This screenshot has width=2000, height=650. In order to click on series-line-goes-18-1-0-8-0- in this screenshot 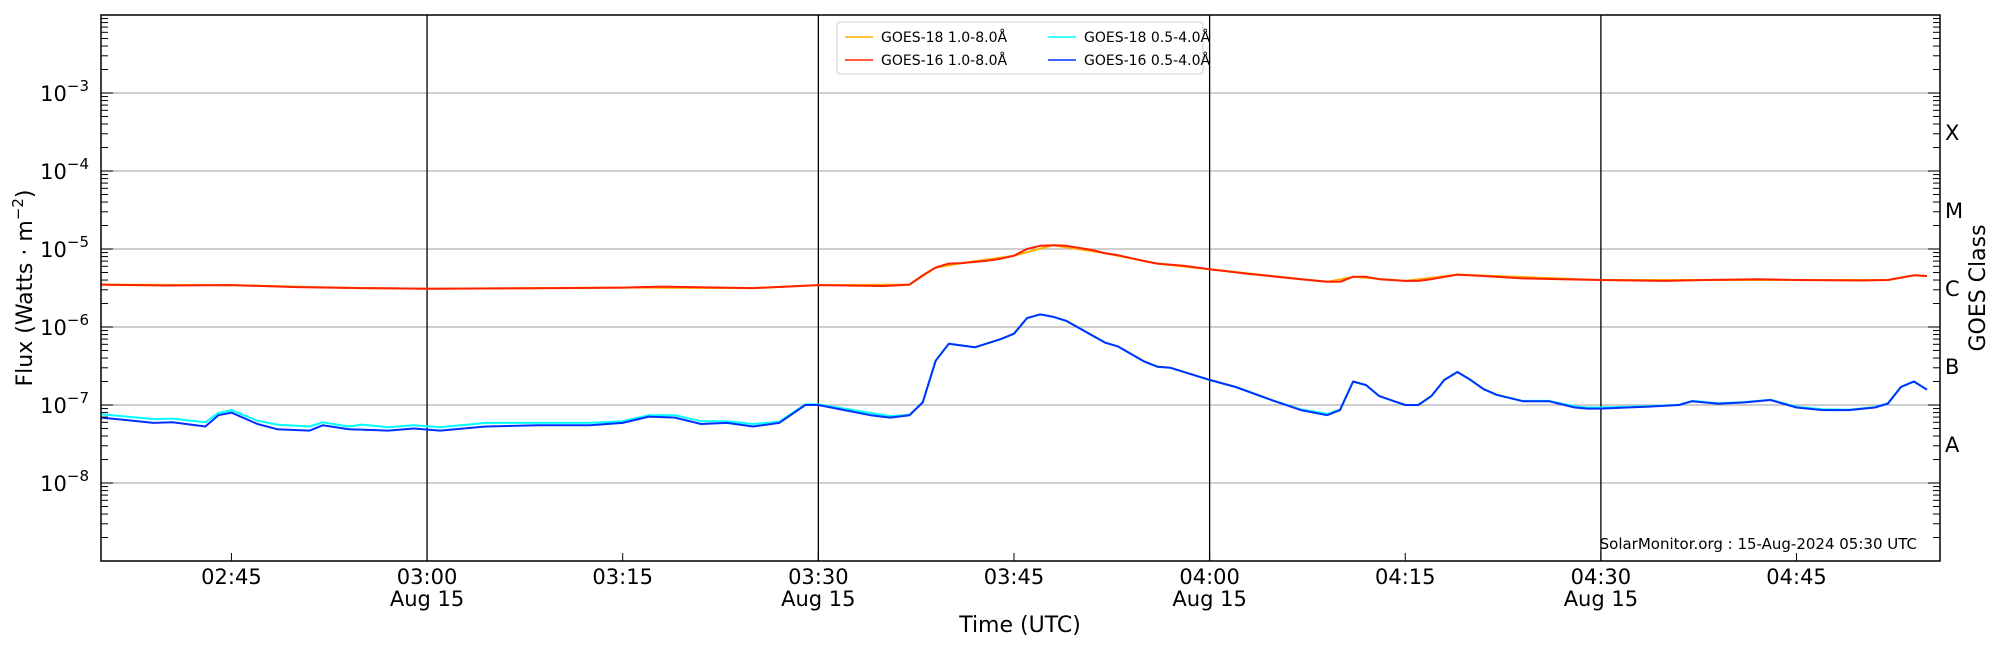, I will do `click(1014, 267)`.